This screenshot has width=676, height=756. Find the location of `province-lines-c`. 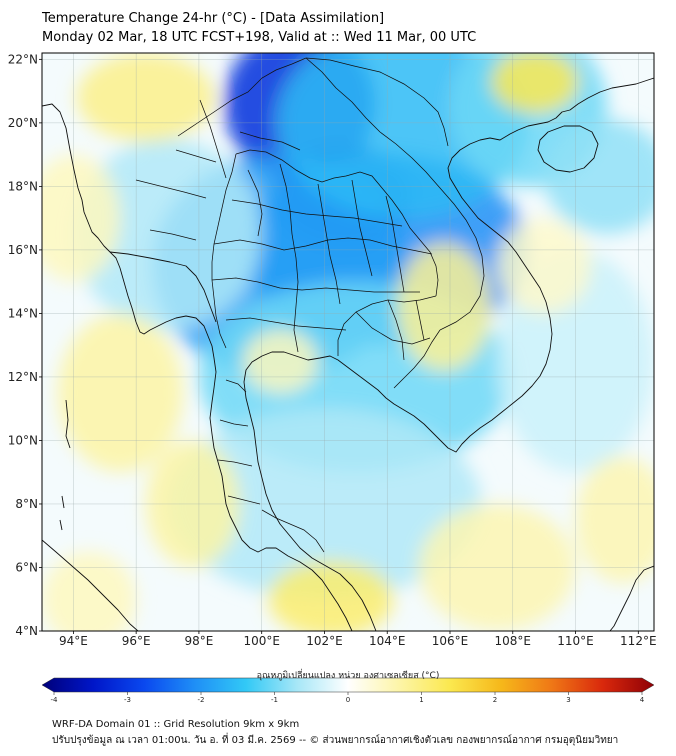

province-lines-c is located at coordinates (314, 231).